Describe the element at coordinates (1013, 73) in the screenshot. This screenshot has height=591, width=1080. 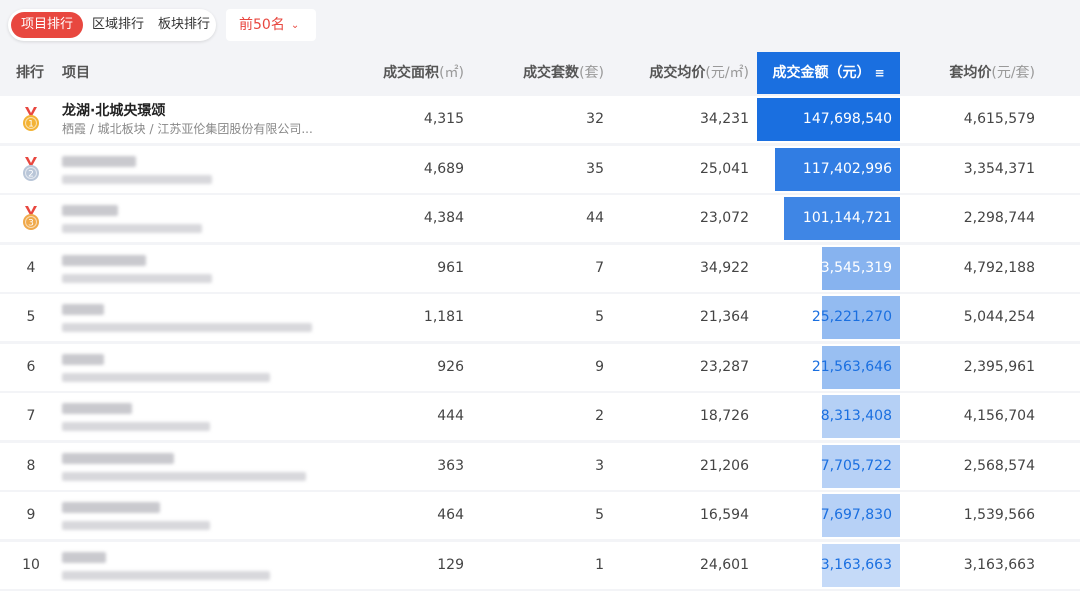
I see `header-set-avg-unit: (元/套)` at that location.